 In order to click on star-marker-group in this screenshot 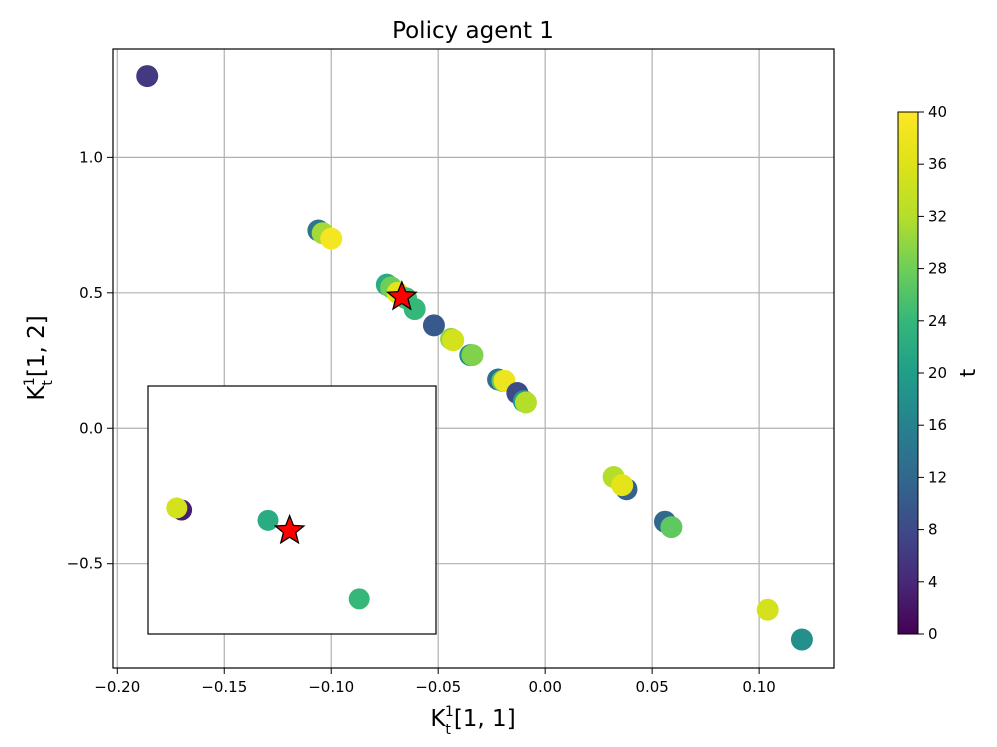, I will do `click(401, 295)`.